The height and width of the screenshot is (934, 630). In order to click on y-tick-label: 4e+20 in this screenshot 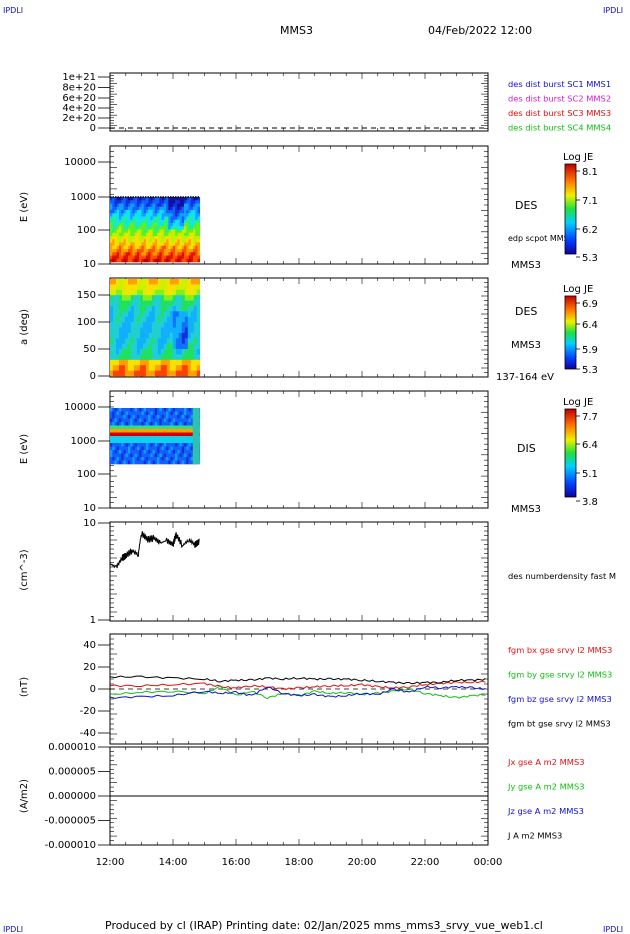, I will do `click(79, 108)`.